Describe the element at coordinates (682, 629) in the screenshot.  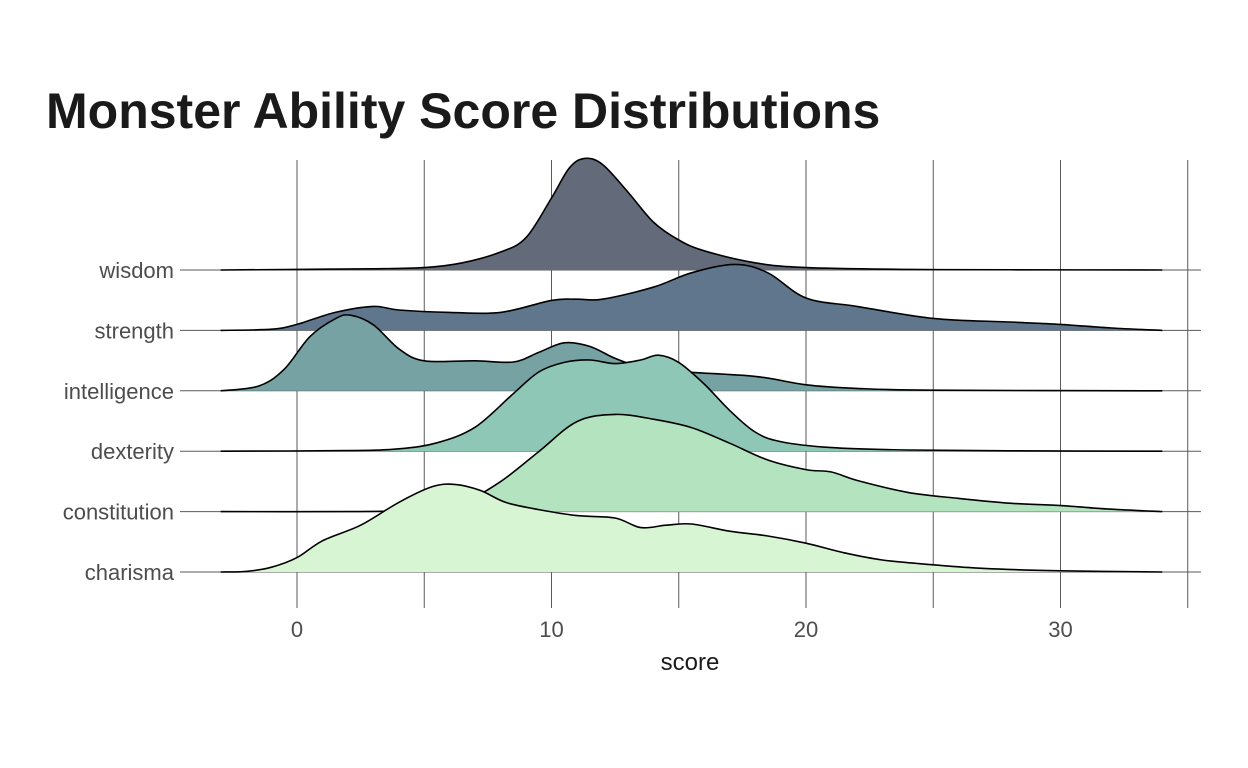
I see `x-tick-labels: 0 10 20 30` at that location.